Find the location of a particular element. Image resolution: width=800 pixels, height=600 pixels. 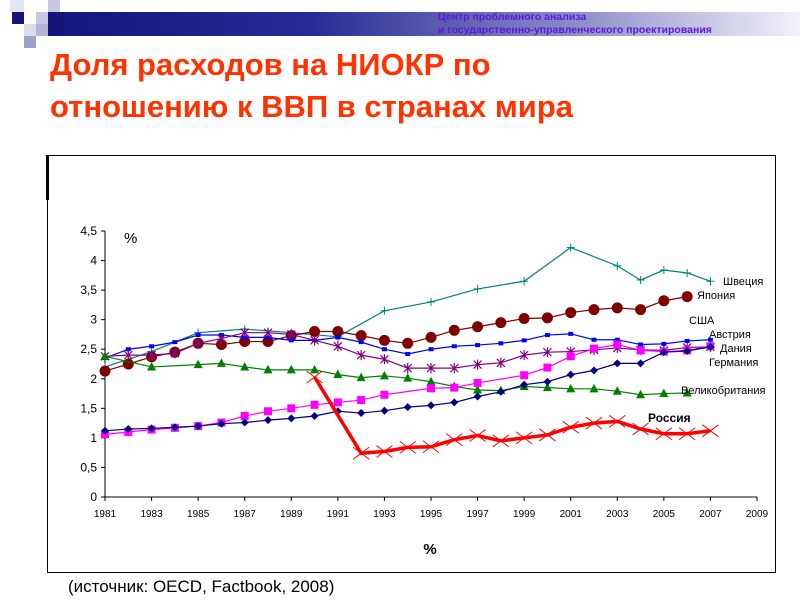

series-label: Австрия is located at coordinates (730, 335).